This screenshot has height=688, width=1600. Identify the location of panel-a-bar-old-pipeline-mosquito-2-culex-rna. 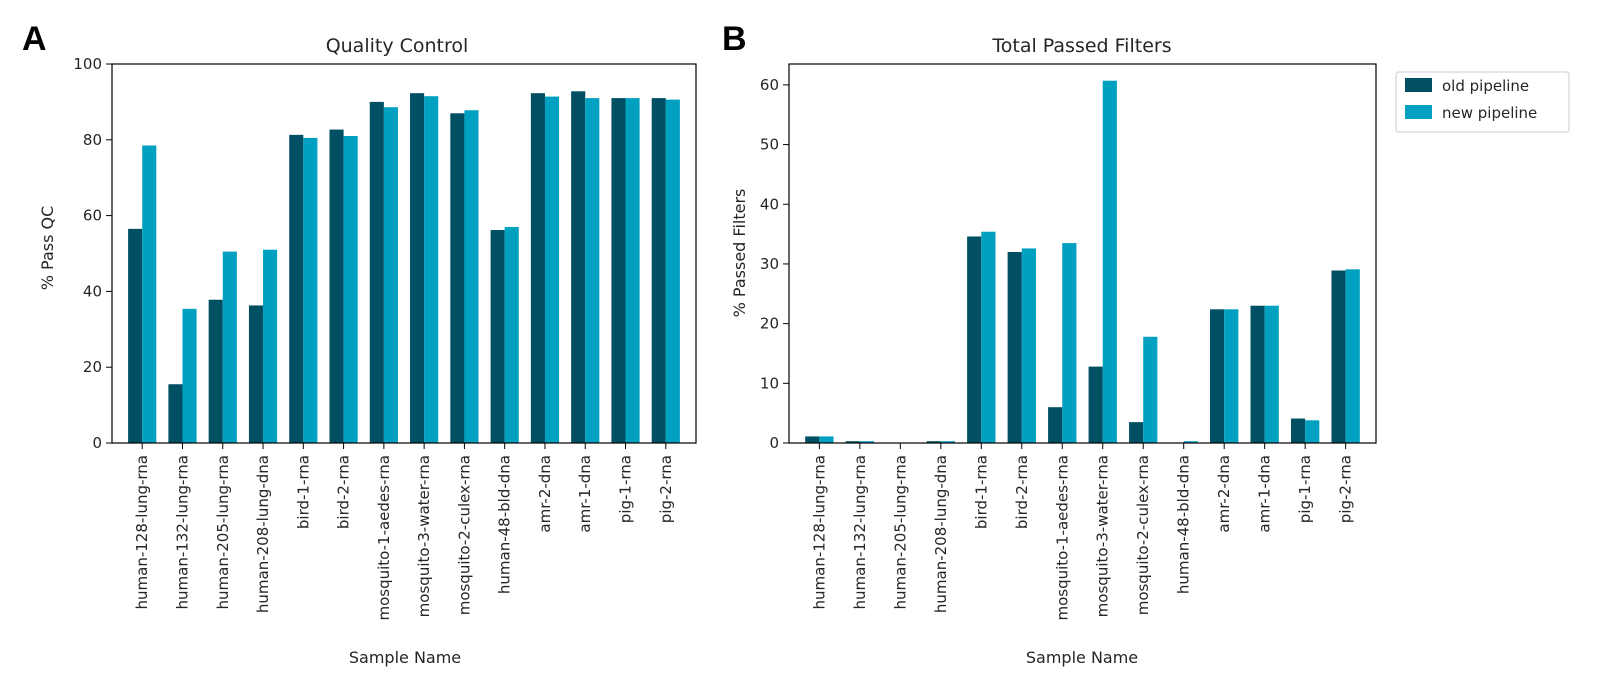
(457, 278).